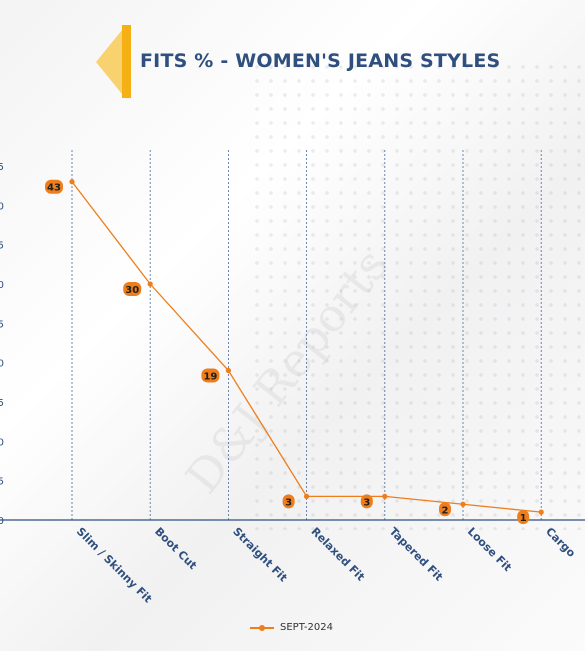 Image resolution: width=585 pixels, height=651 pixels. What do you see at coordinates (2, 324) in the screenshot?
I see `y-tick-label: 25` at bounding box center [2, 324].